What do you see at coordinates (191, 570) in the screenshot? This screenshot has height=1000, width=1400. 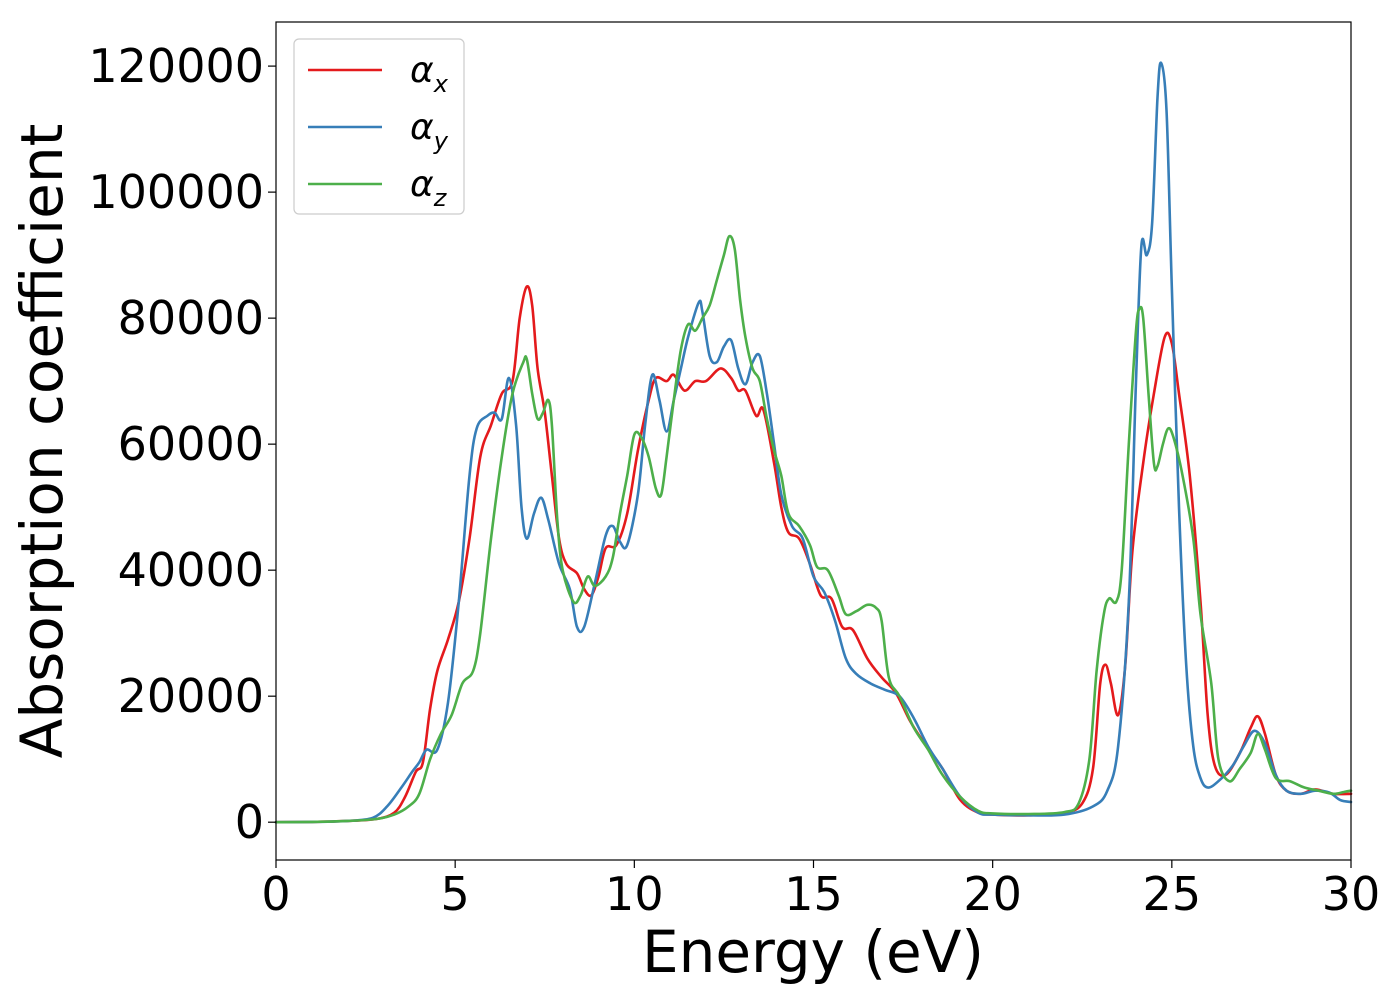 I see `y-tick-label: 40000` at bounding box center [191, 570].